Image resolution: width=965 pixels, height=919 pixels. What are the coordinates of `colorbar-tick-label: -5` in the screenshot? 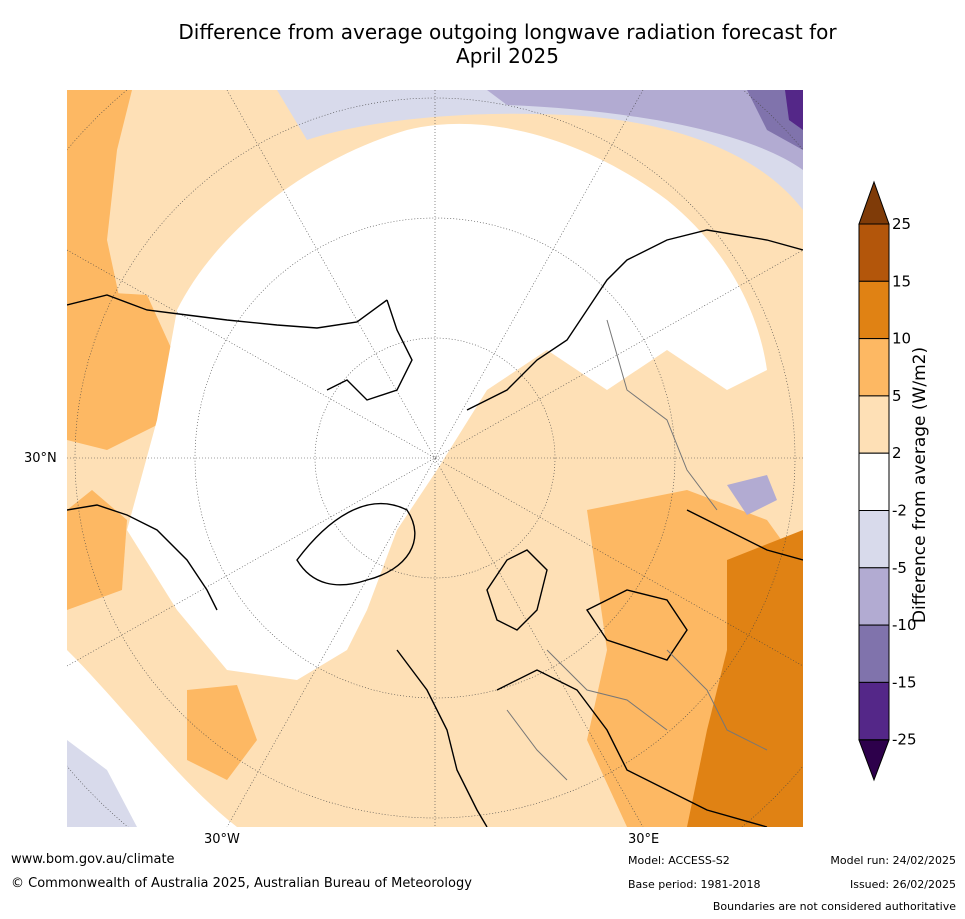 It's located at (899, 568).